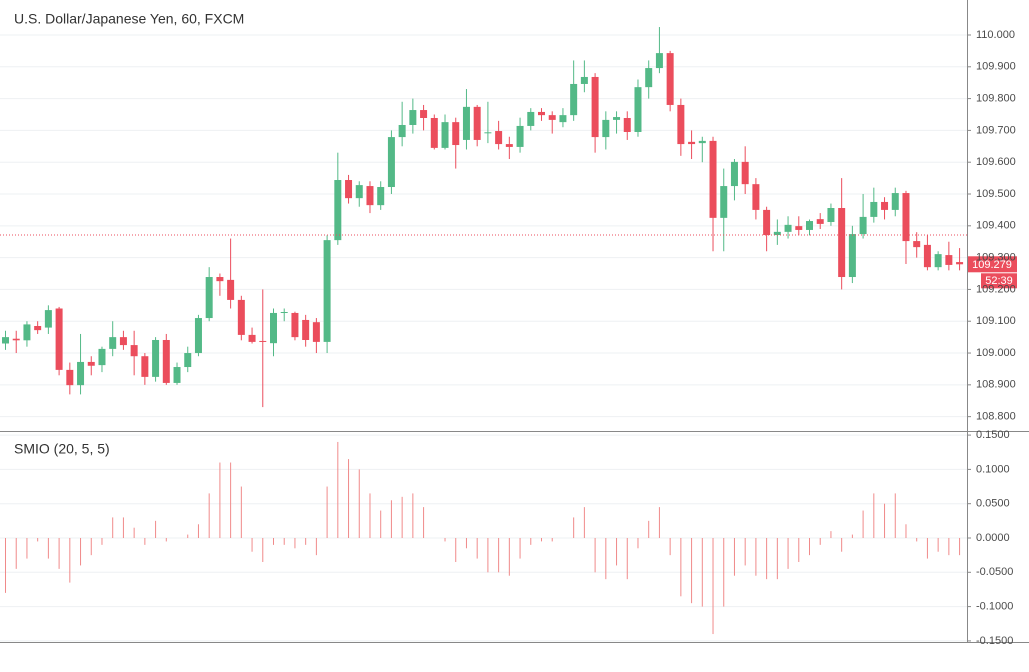  What do you see at coordinates (993, 538) in the screenshot?
I see `y-tick-label: 0.0000` at bounding box center [993, 538].